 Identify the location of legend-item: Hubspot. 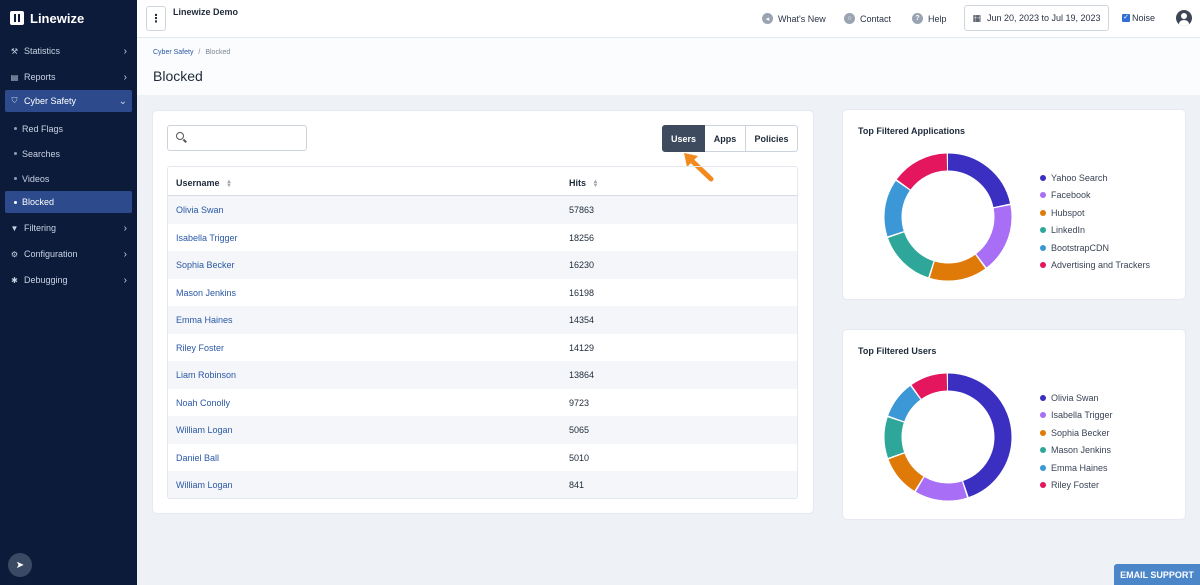
(1095, 213).